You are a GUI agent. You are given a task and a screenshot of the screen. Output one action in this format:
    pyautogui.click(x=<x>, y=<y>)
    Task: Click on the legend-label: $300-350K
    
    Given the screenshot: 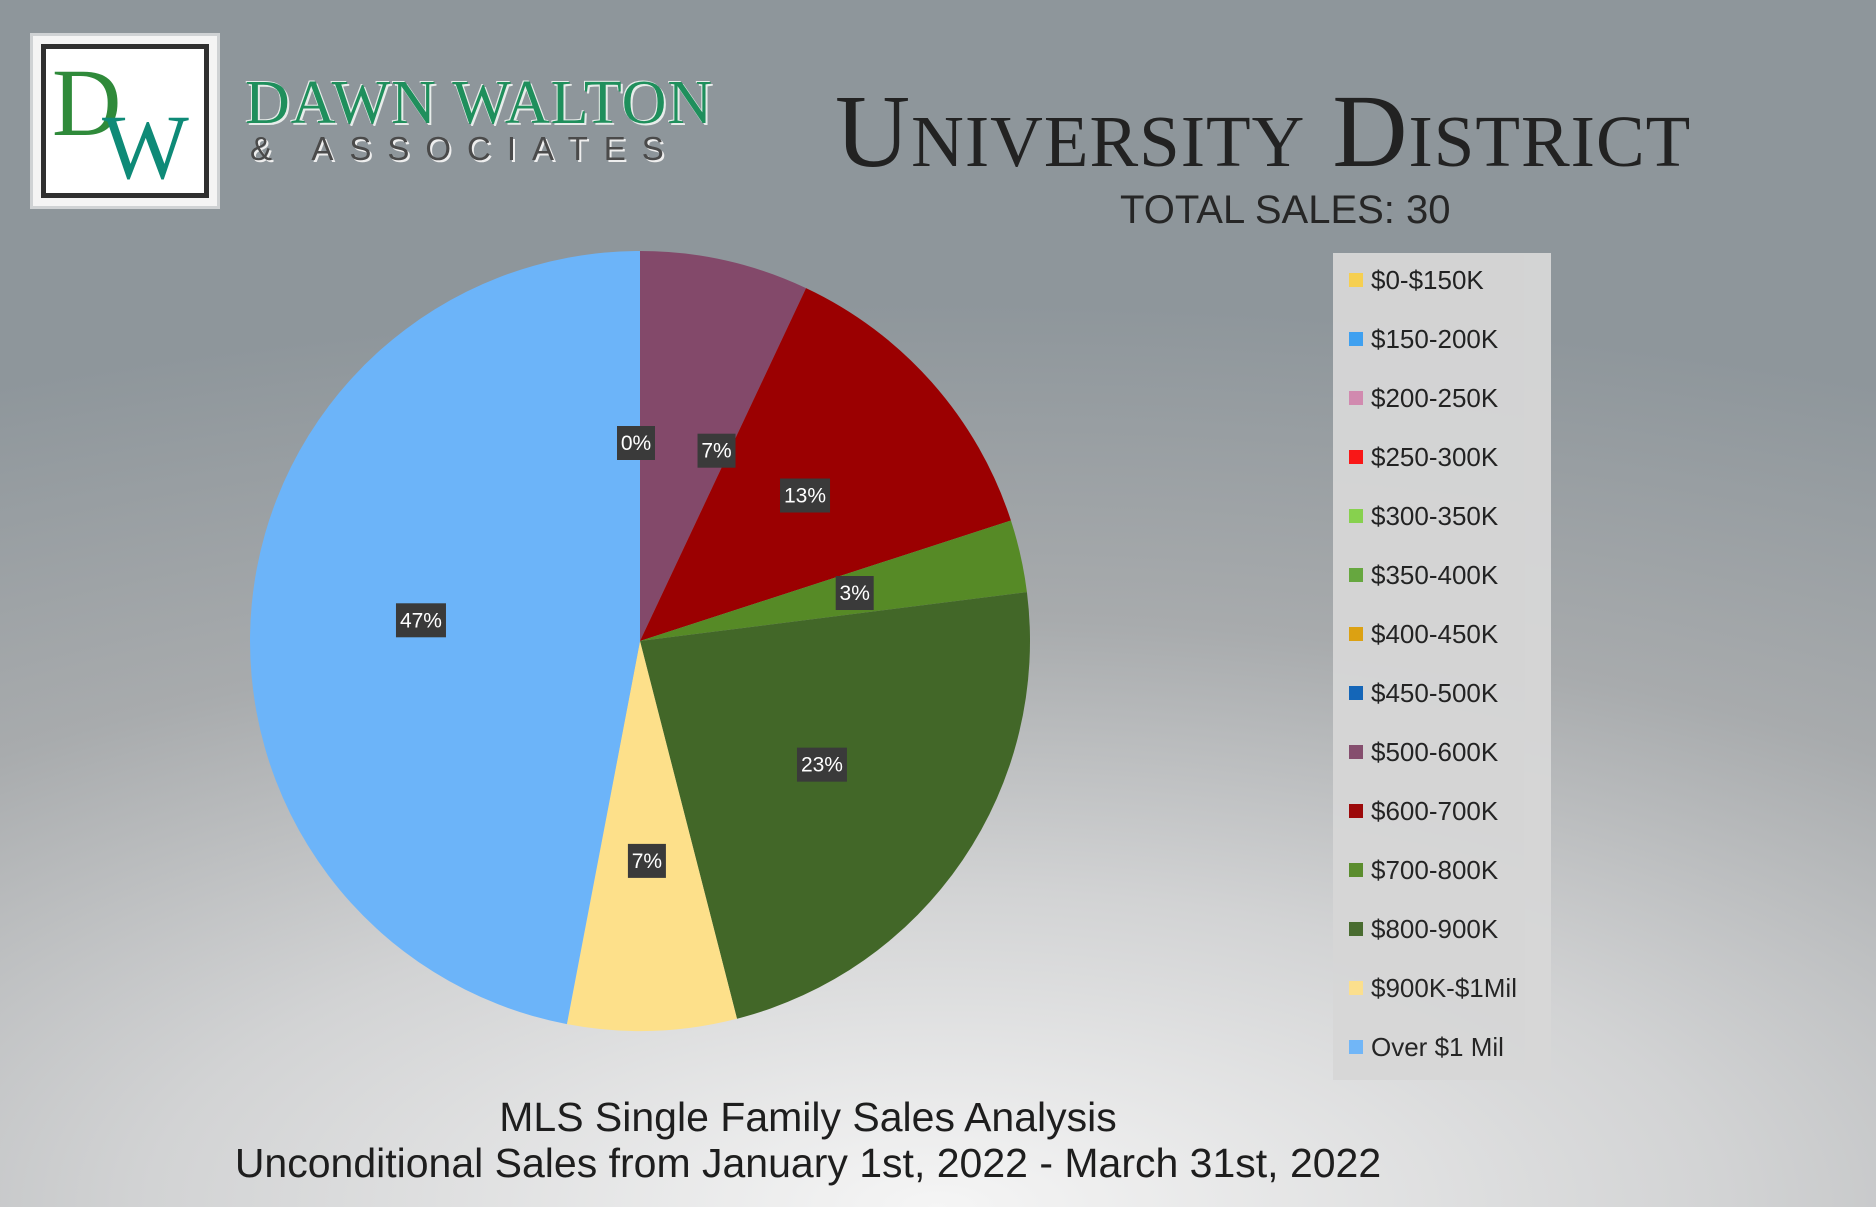 What is the action you would take?
    pyautogui.click(x=1435, y=515)
    